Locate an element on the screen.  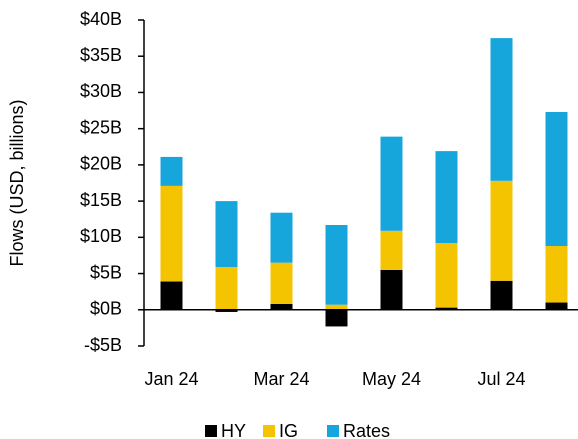
y-tick-label: $20B is located at coordinates (101, 164).